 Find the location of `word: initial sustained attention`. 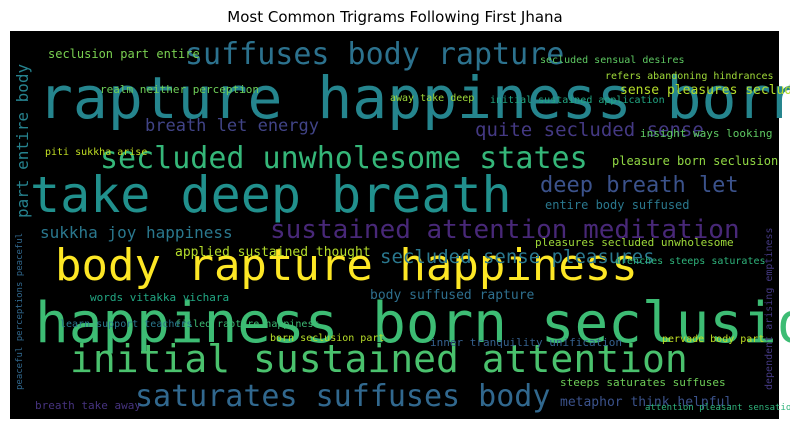

word: initial sustained attention is located at coordinates (379, 359).